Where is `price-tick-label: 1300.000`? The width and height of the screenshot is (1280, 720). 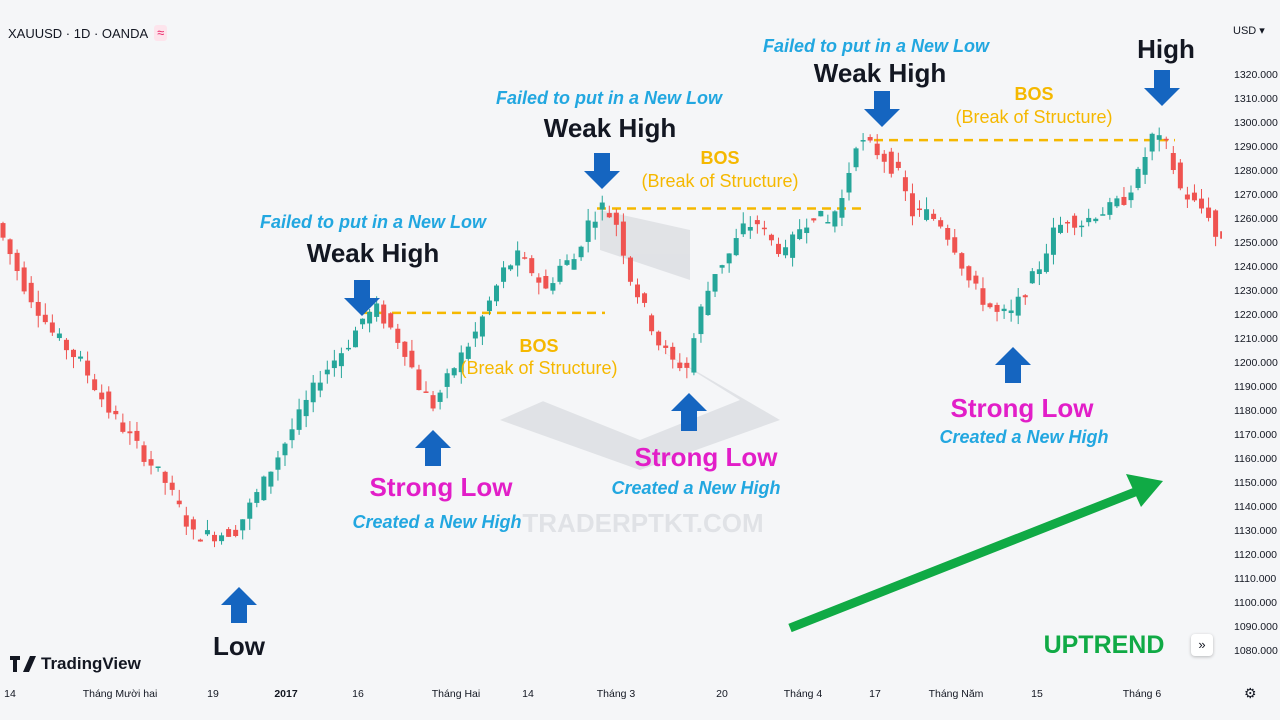 price-tick-label: 1300.000 is located at coordinates (1256, 123).